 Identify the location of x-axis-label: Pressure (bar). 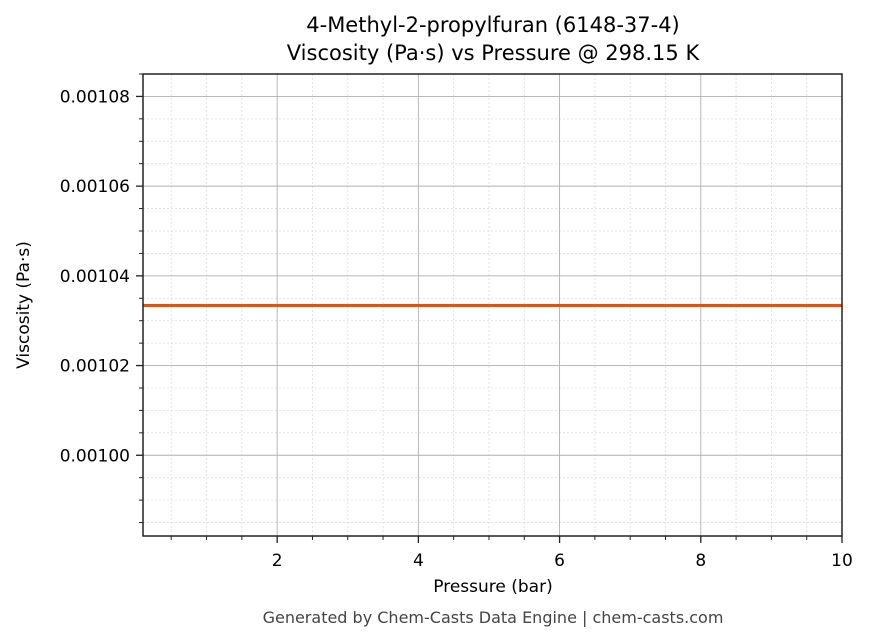
(493, 587).